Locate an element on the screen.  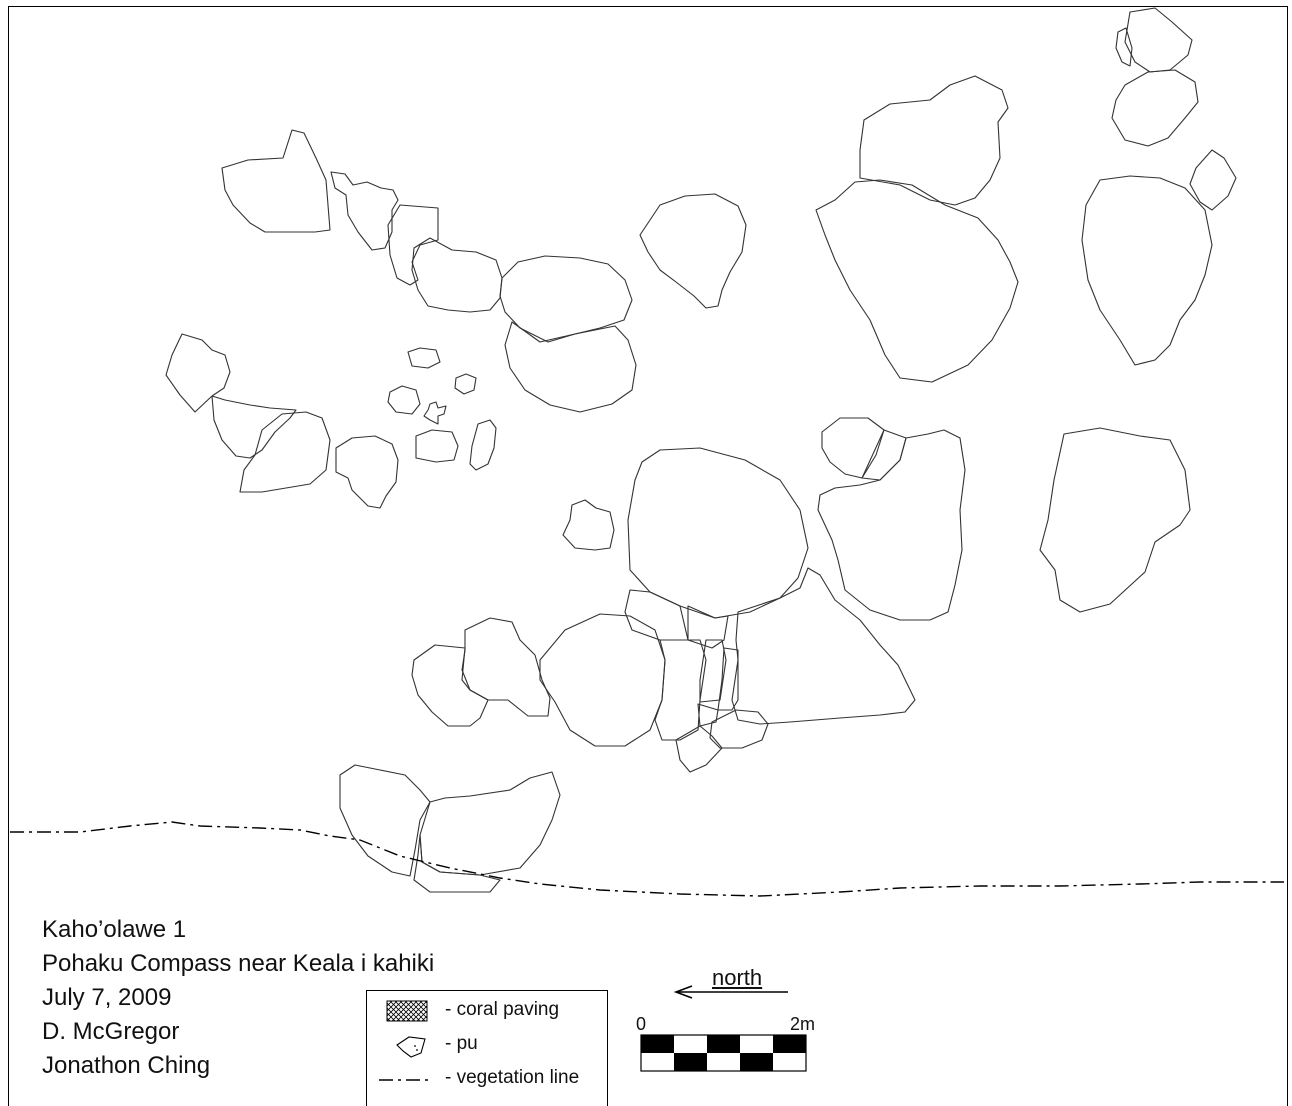
caption-date: July 7, 2009 is located at coordinates (107, 997).